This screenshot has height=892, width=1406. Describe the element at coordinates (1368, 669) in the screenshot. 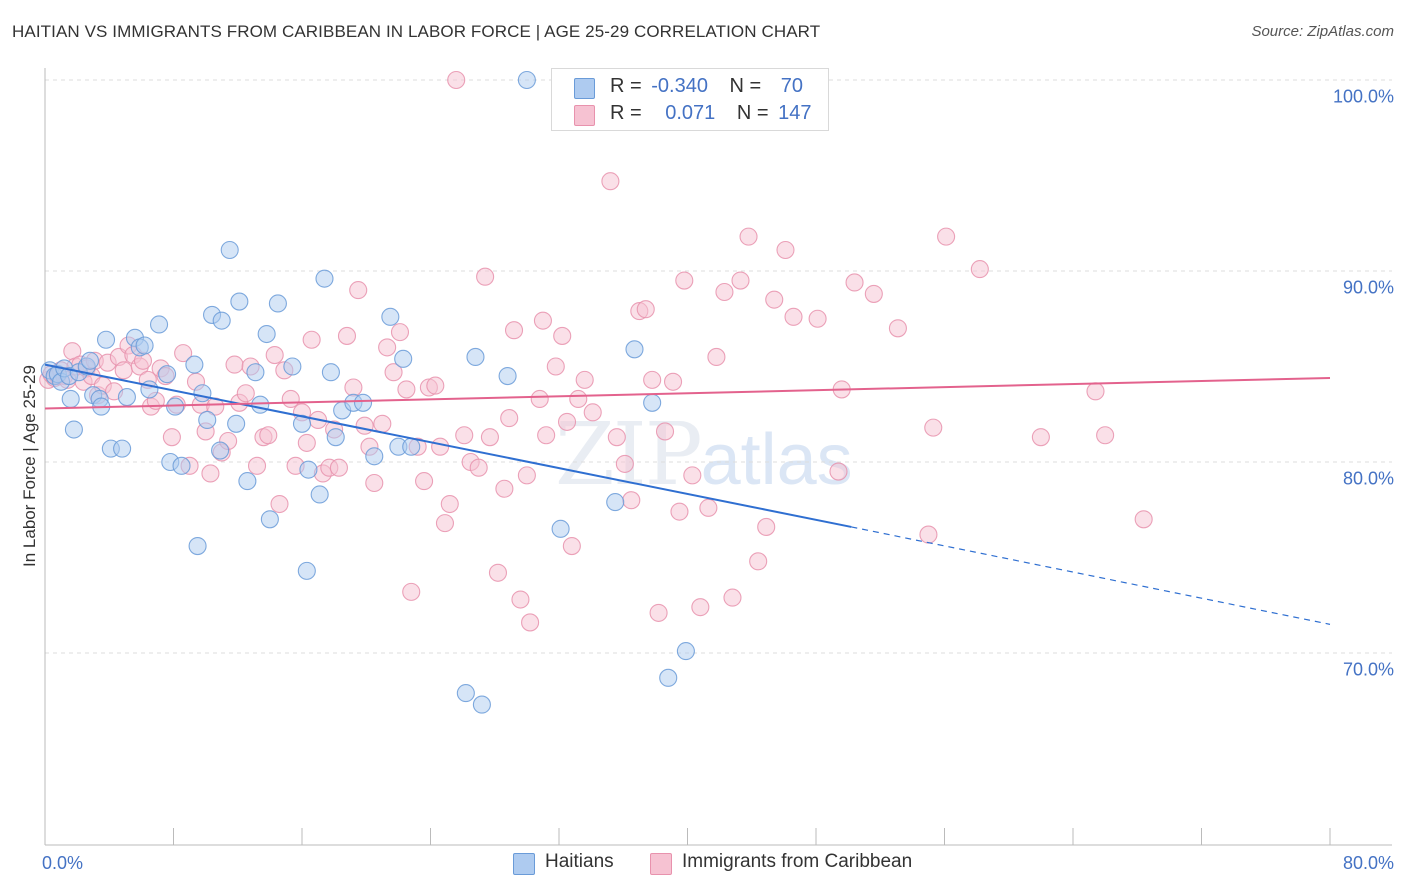

I see `y-tick-label: 70.0%` at that location.